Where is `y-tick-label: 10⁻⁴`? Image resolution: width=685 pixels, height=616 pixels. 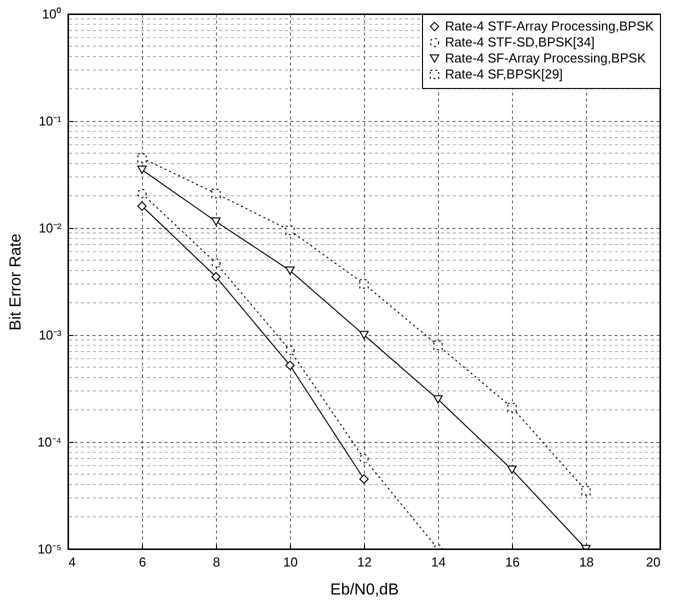 y-tick-label: 10⁻⁴ is located at coordinates (49, 442).